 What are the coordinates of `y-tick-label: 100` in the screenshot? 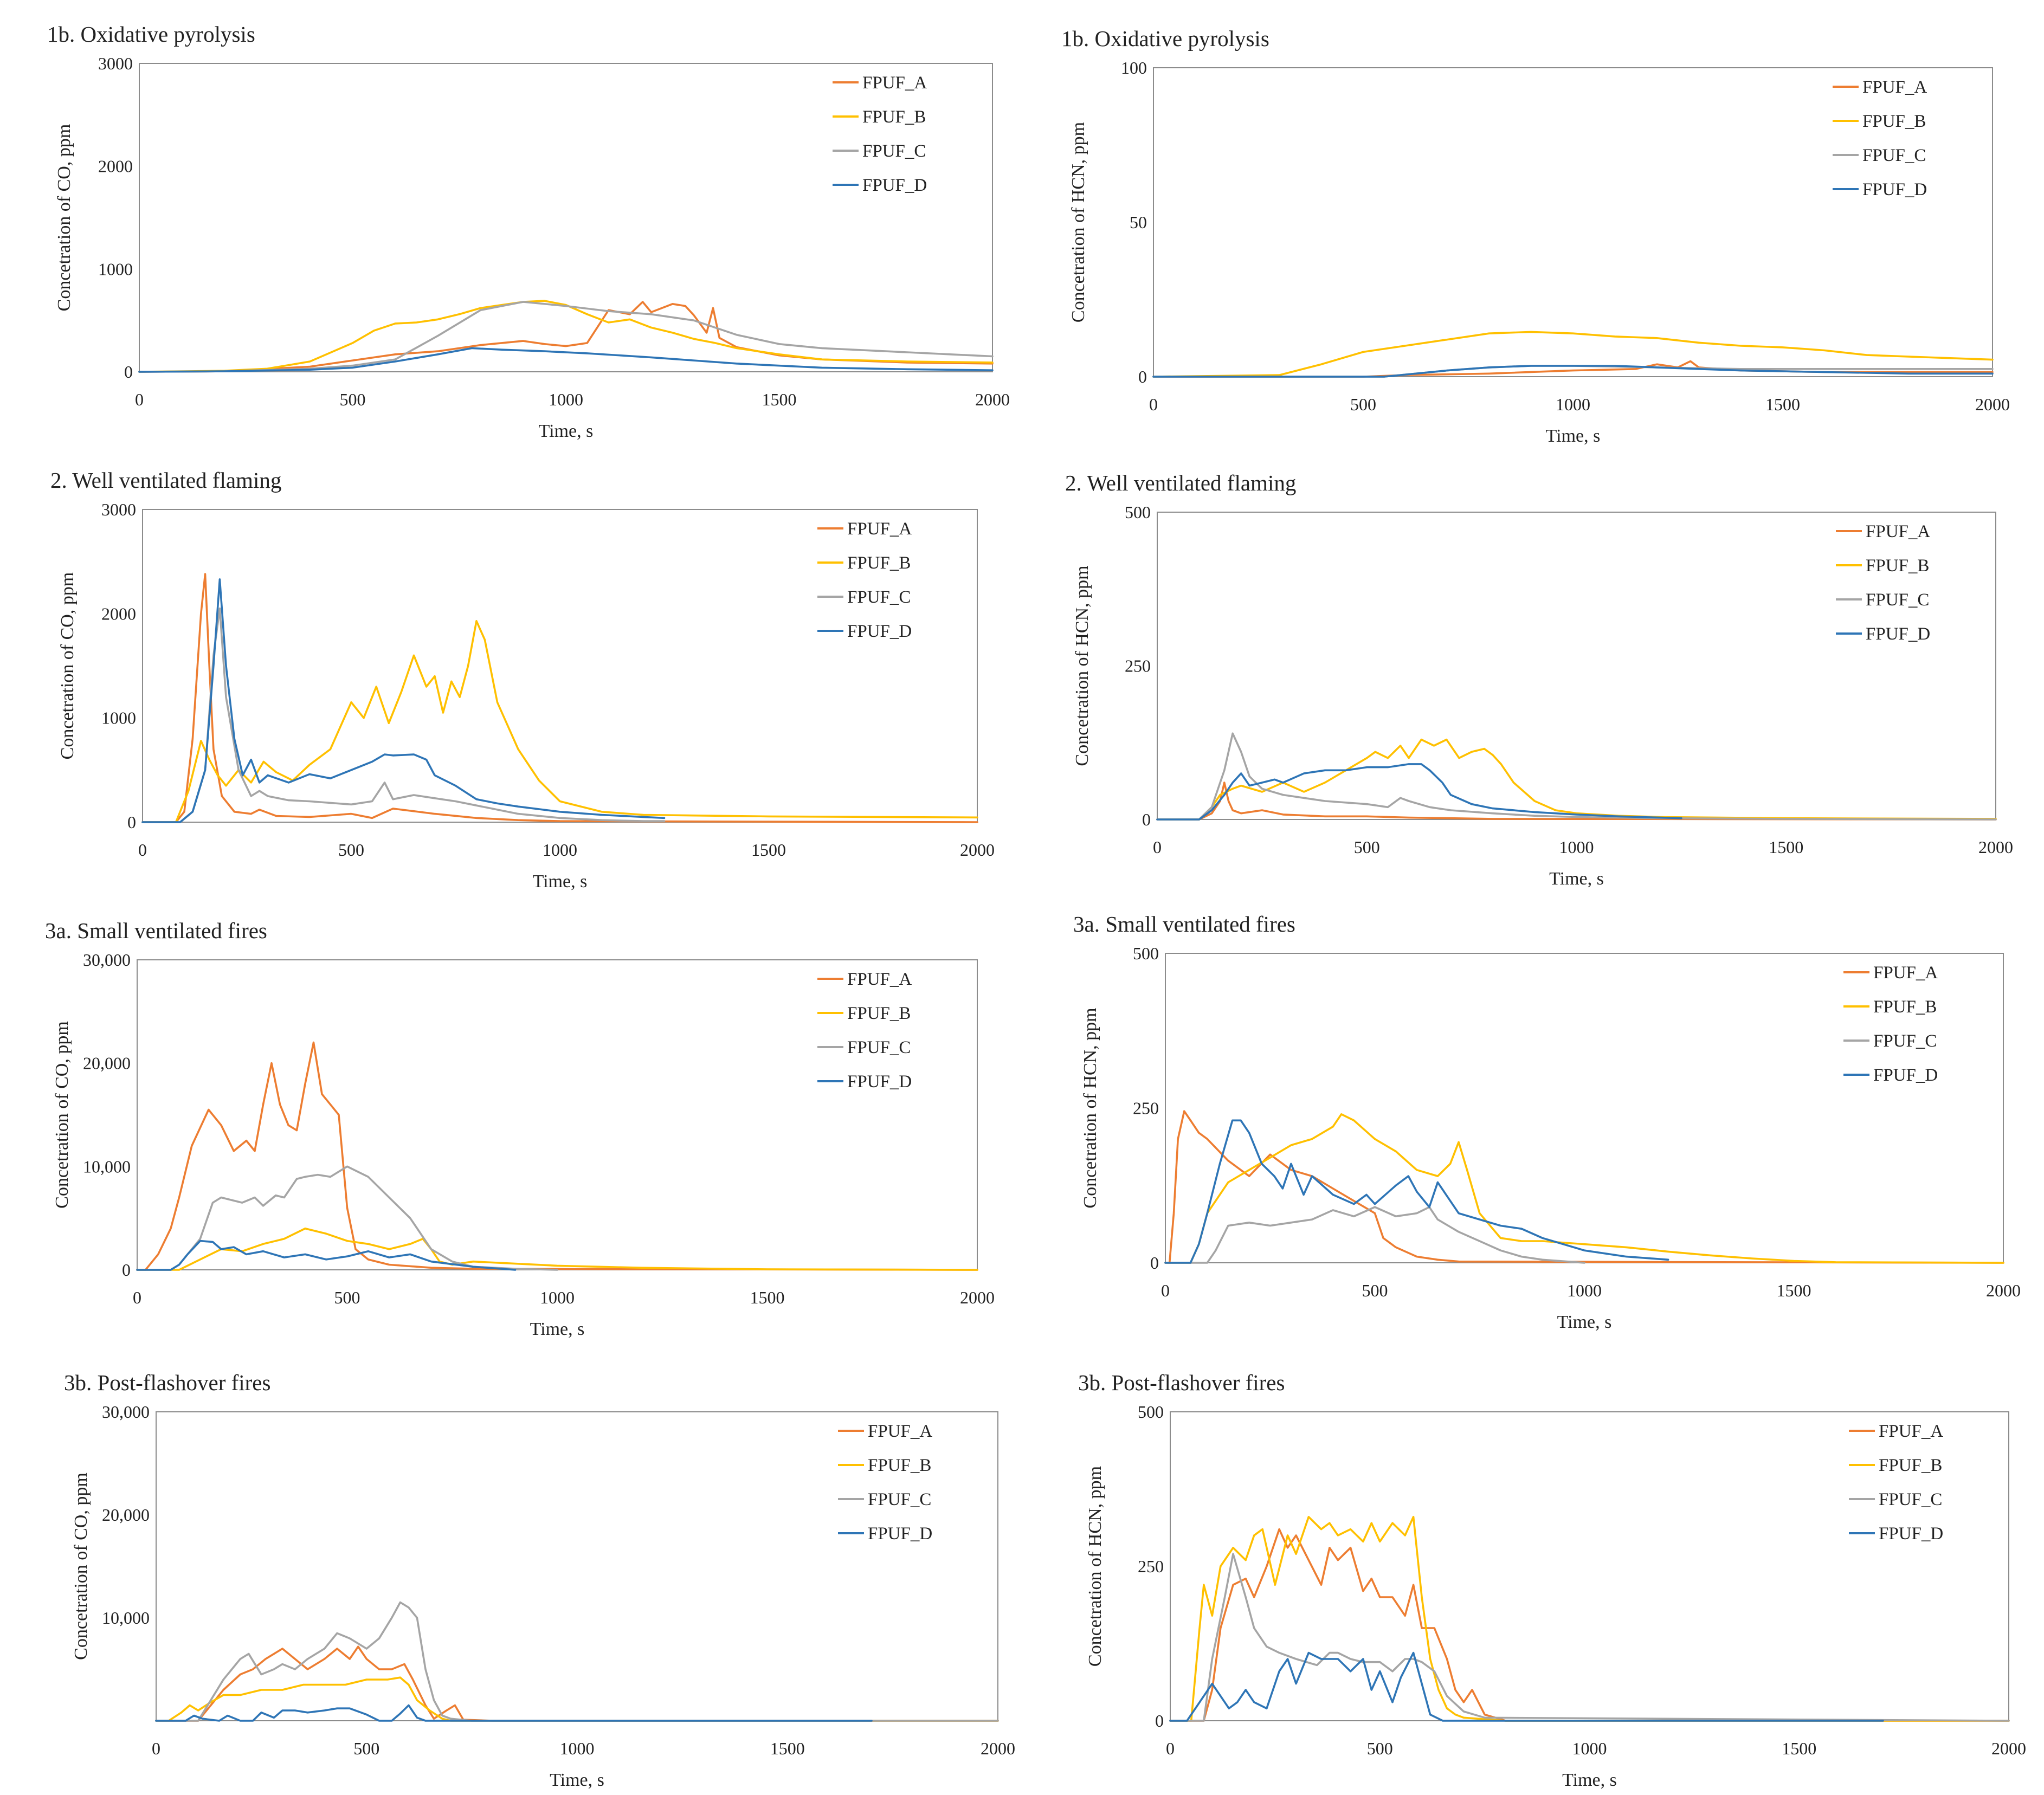 It's located at (1134, 68).